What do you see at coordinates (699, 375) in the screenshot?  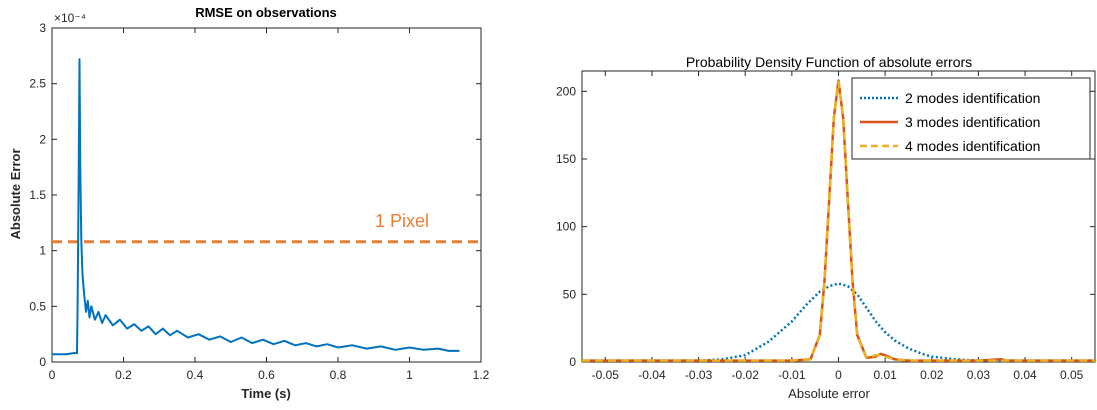 I see `pdf-x-tick-label: -0.03` at bounding box center [699, 375].